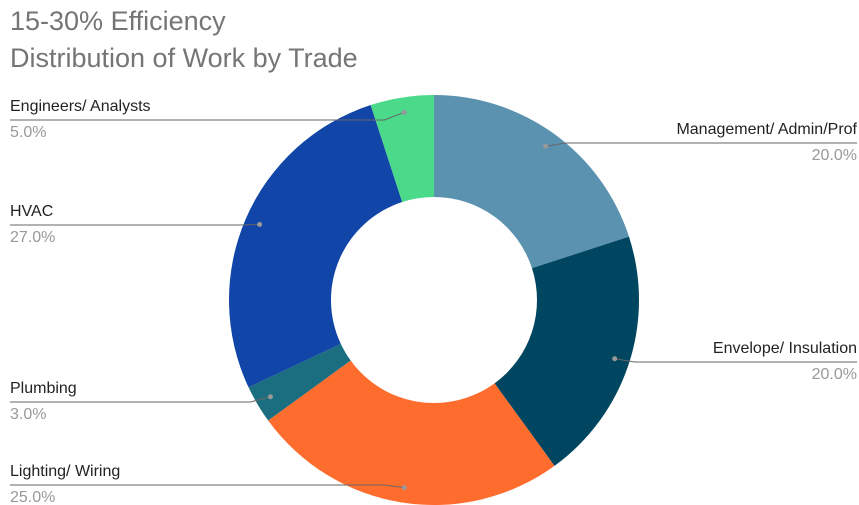 Image resolution: width=859 pixels, height=505 pixels. Describe the element at coordinates (32, 497) in the screenshot. I see `slice-value: 25.0%` at that location.